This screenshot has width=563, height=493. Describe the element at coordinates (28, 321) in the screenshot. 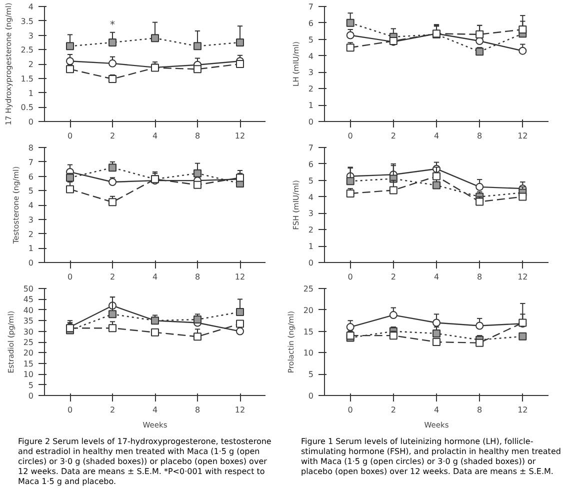

I see `y-tick-label: 35` at that location.